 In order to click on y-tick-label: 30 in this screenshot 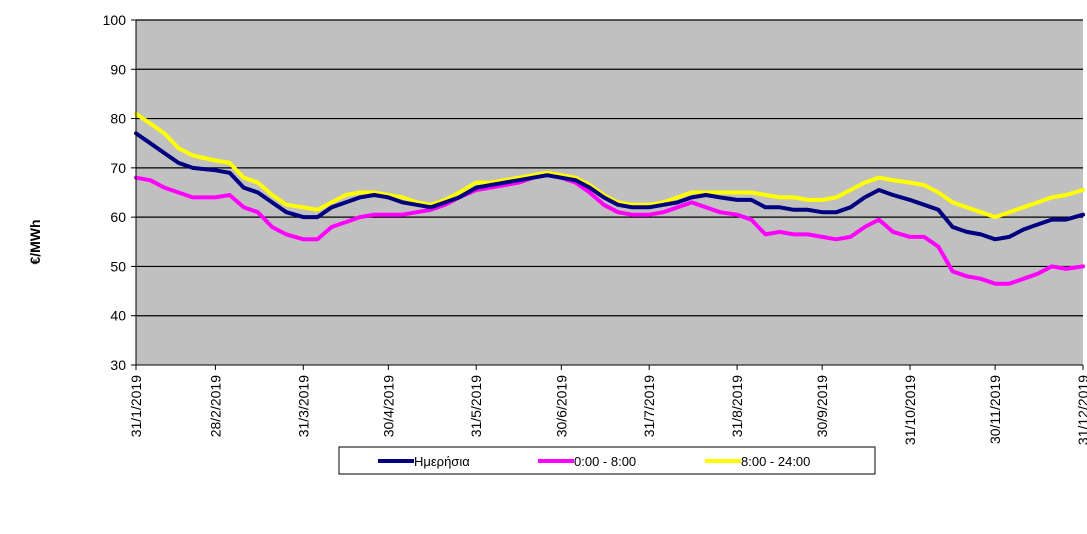, I will do `click(118, 365)`.